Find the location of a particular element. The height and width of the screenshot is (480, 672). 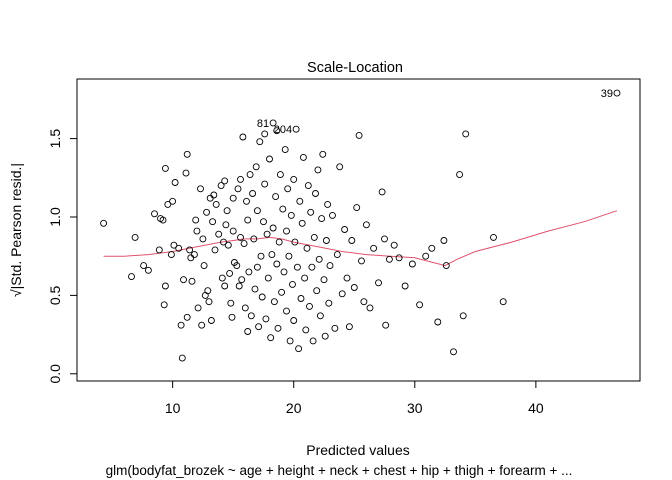

x-tick-label: 20 is located at coordinates (294, 408).